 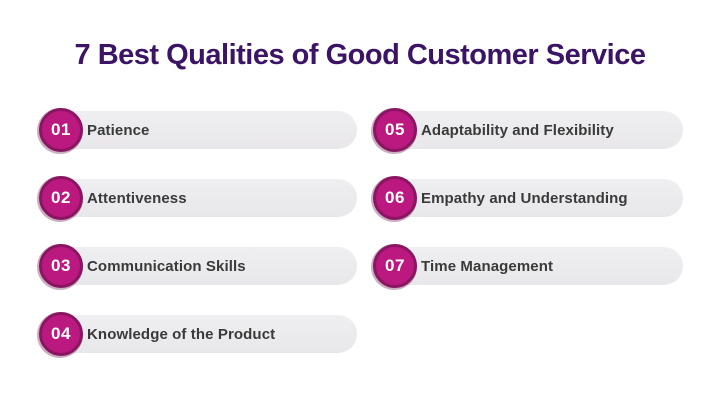 I want to click on list-item-time-management: Time Management 07, so click(x=528, y=266).